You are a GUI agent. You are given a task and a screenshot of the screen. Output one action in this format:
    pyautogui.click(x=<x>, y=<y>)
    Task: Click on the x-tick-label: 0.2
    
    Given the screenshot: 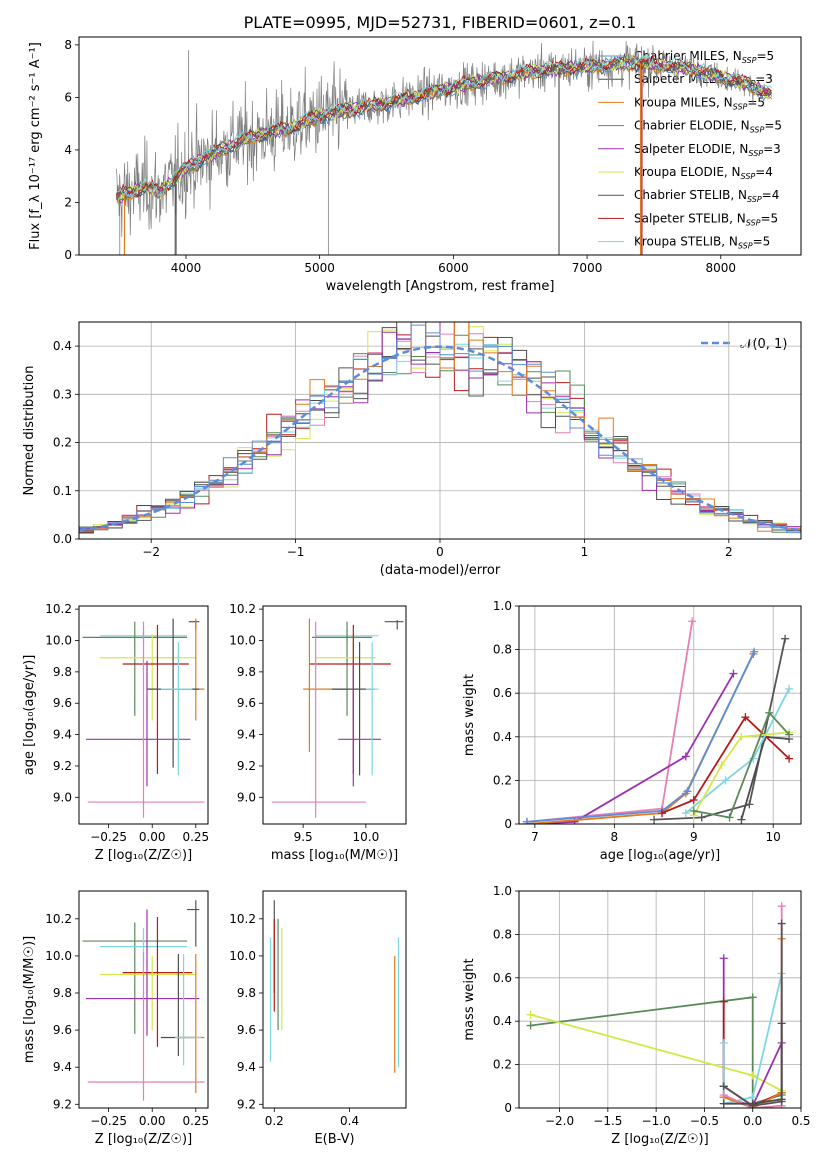 What is the action you would take?
    pyautogui.click(x=274, y=1121)
    